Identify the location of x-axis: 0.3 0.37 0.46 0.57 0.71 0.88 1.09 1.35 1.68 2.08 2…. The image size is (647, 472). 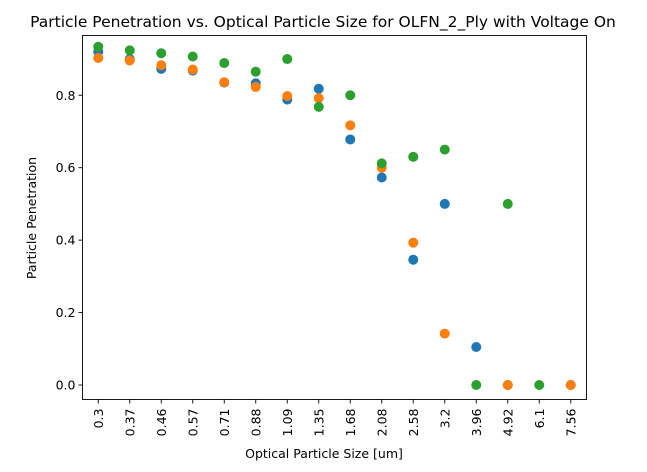
(334, 418).